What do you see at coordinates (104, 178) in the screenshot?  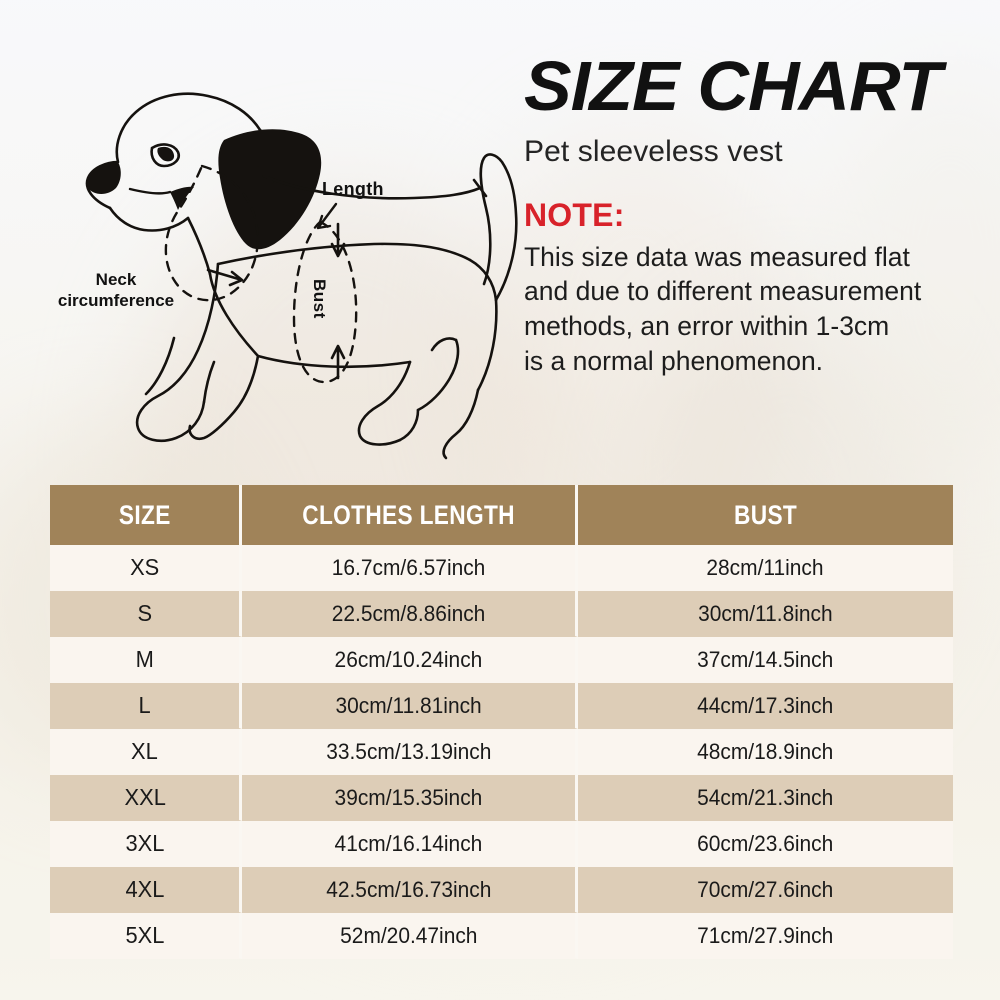 I see `dog-nose-icon` at bounding box center [104, 178].